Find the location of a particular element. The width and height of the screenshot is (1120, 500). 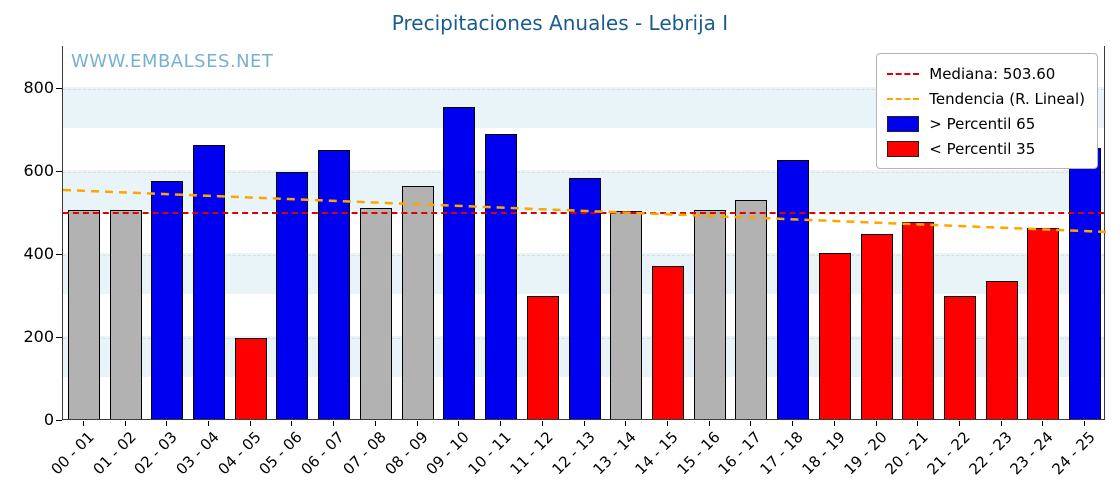

legend-item-above: > Percentil 65 is located at coordinates (986, 123).